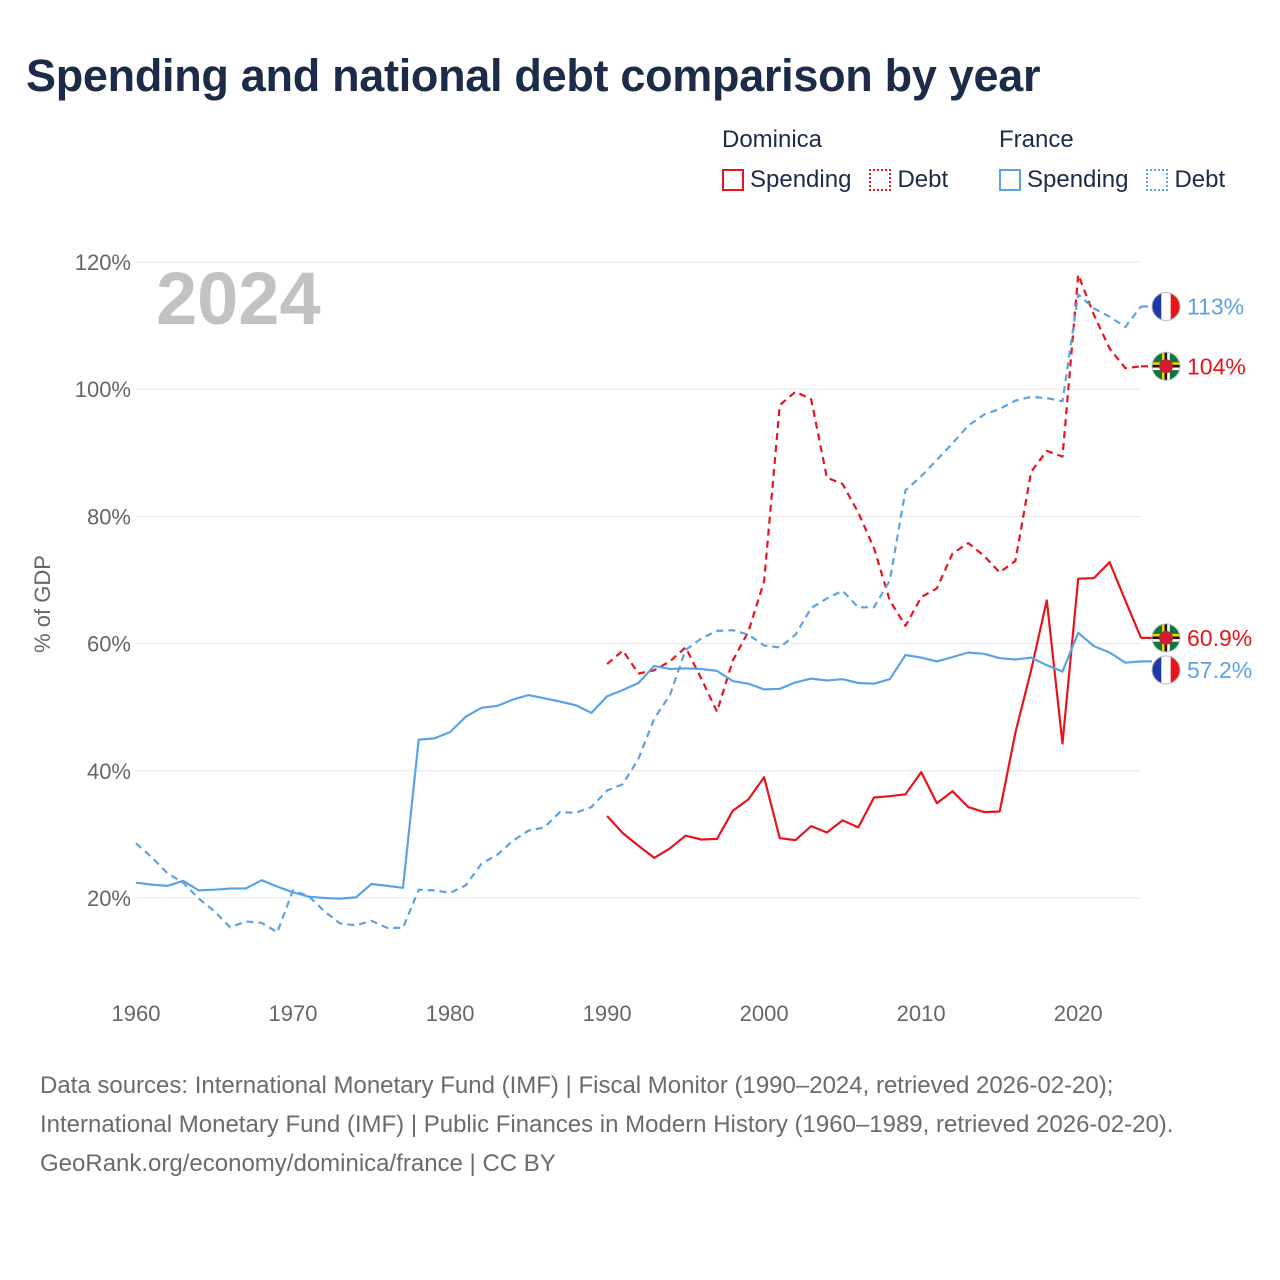 The width and height of the screenshot is (1280, 1280). Describe the element at coordinates (103, 262) in the screenshot. I see `y-tick-label: 120%` at that location.